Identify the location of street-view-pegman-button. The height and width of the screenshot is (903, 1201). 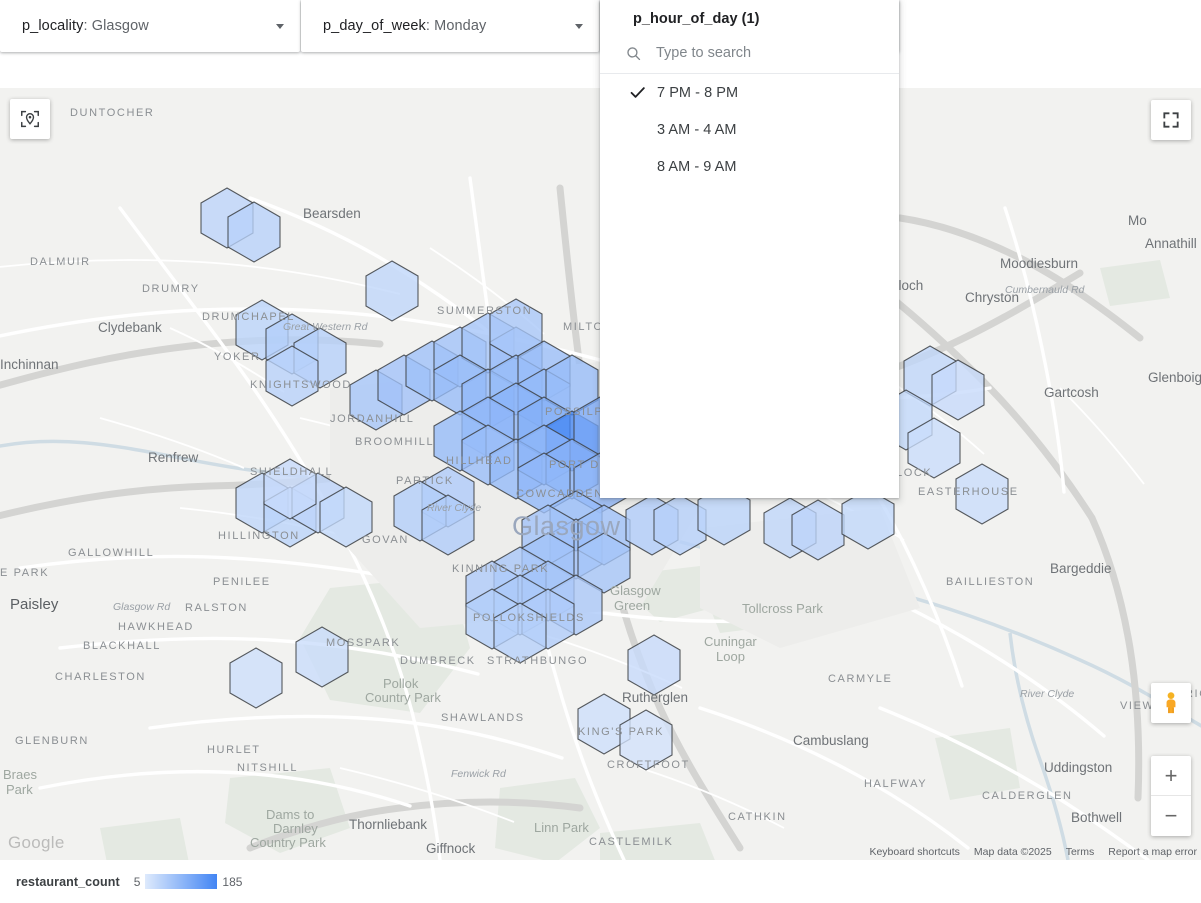
(1171, 703).